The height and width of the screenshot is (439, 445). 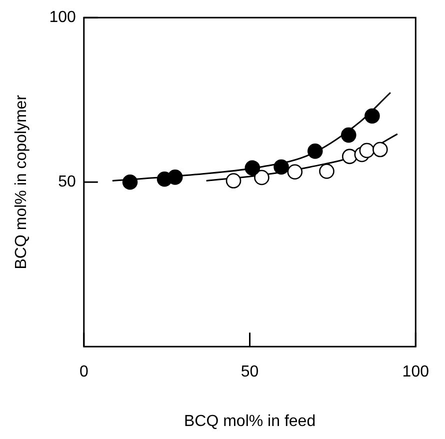 What do you see at coordinates (416, 372) in the screenshot?
I see `x-tick-label: 100` at bounding box center [416, 372].